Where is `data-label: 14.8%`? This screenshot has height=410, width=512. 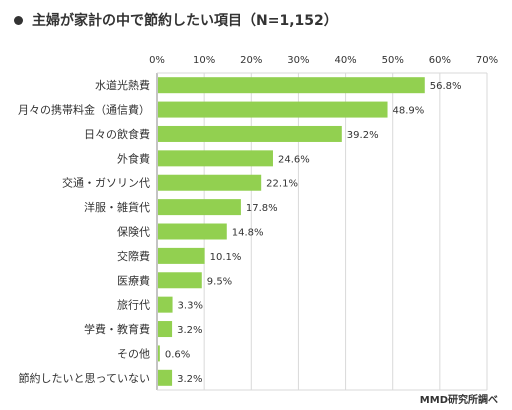
data-label: 14.8% is located at coordinates (248, 233).